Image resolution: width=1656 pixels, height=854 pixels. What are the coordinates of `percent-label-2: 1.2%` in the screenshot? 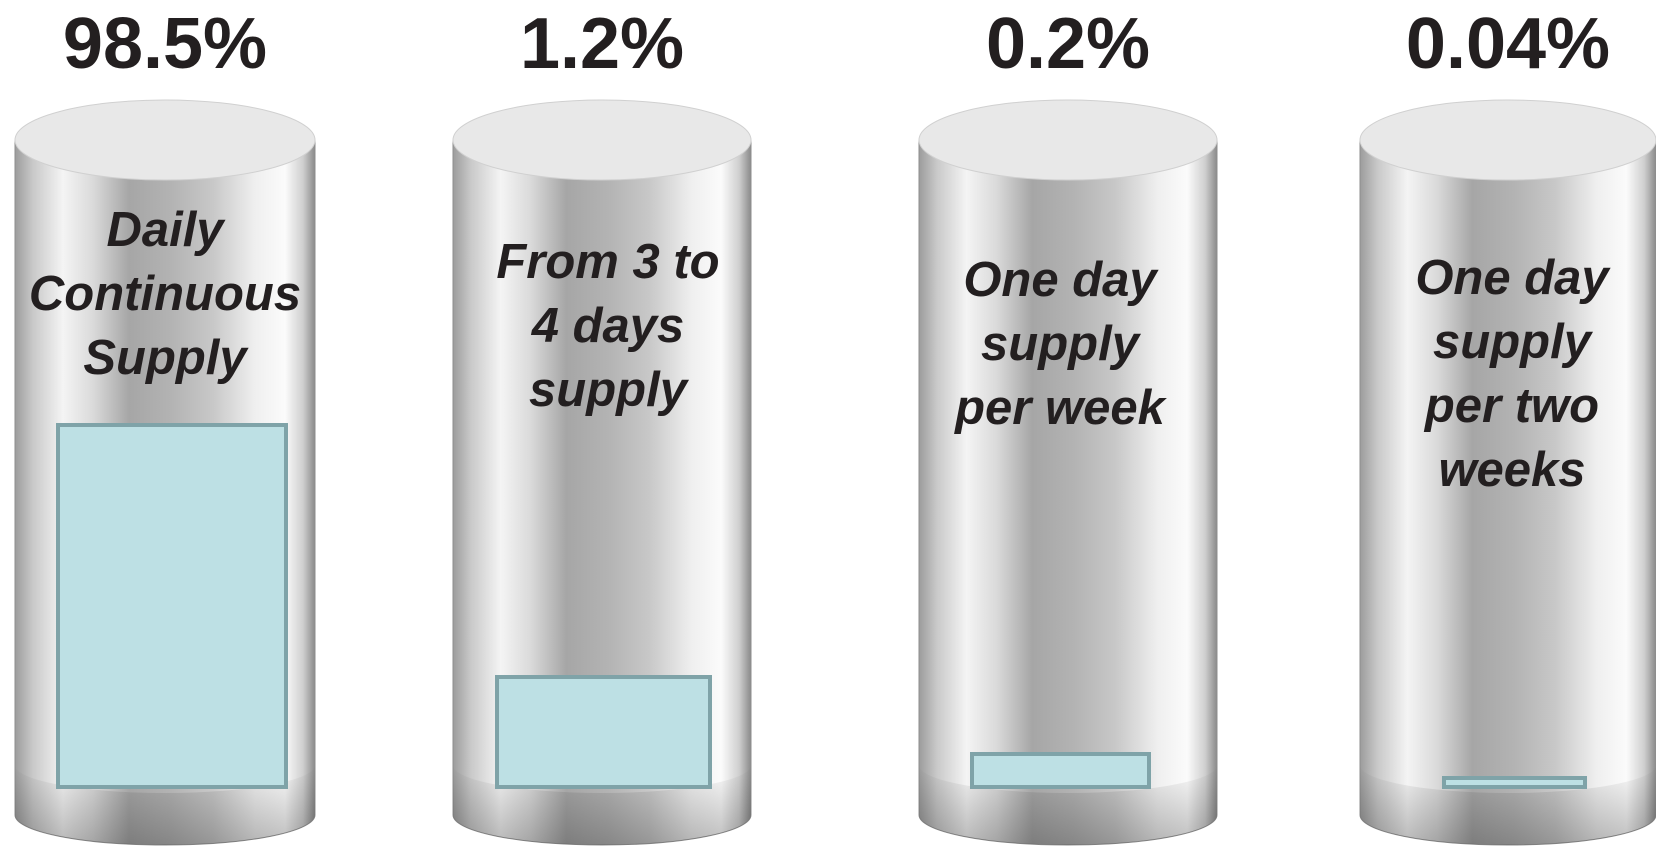 It's located at (602, 44).